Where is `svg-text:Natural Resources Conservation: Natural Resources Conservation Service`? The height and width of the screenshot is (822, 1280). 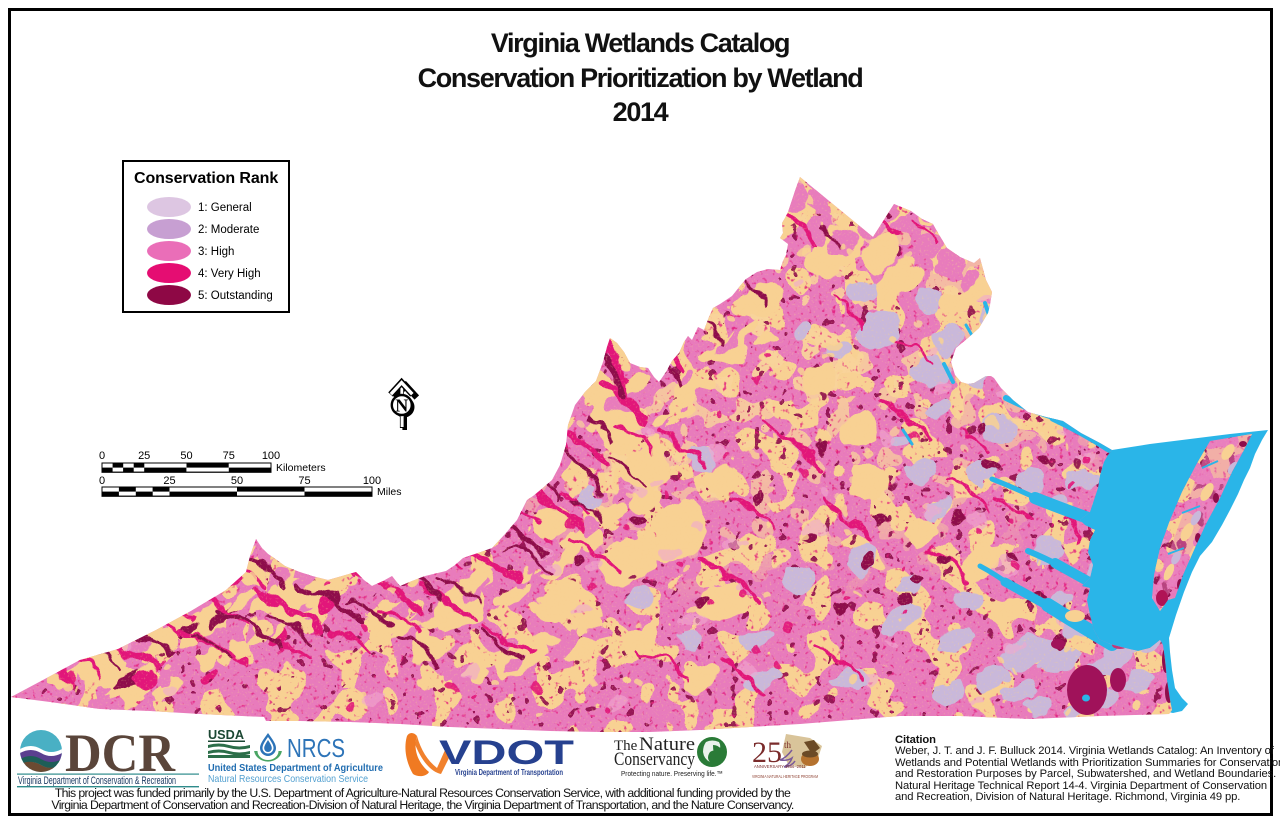
svg-text:Natural Resources Conservation: Natural Resources Conservation Service is located at coordinates (288, 779).